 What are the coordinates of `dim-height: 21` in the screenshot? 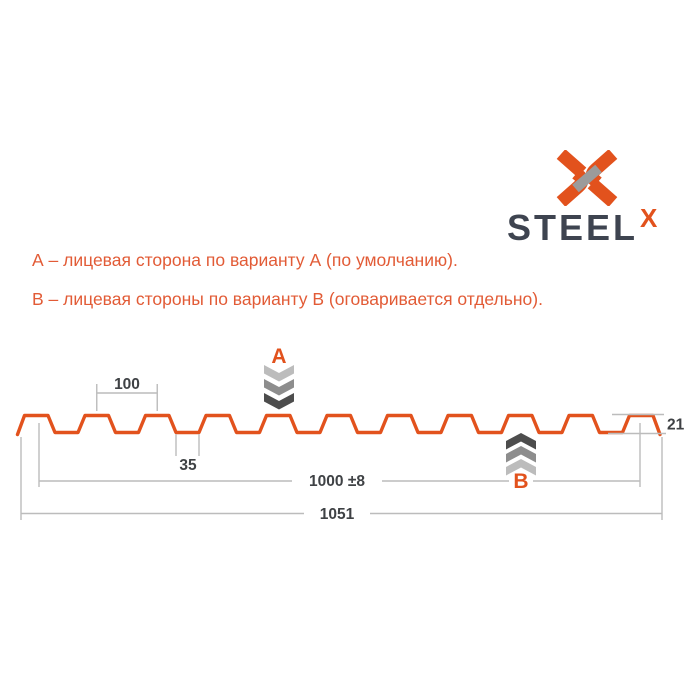 It's located at (646, 424).